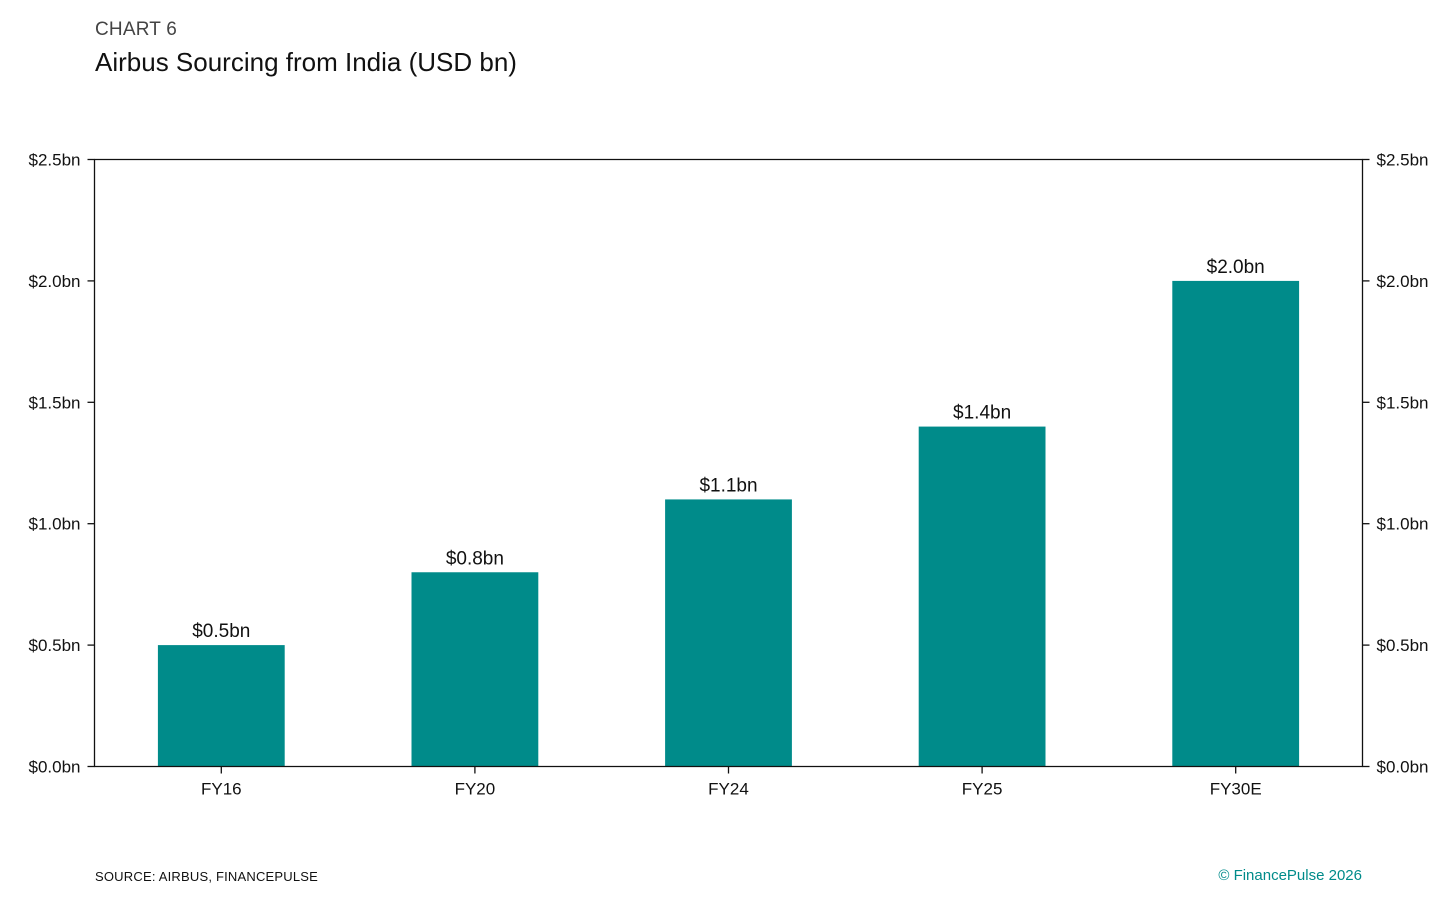  What do you see at coordinates (475, 789) in the screenshot?
I see `x-tick-label: FY20` at bounding box center [475, 789].